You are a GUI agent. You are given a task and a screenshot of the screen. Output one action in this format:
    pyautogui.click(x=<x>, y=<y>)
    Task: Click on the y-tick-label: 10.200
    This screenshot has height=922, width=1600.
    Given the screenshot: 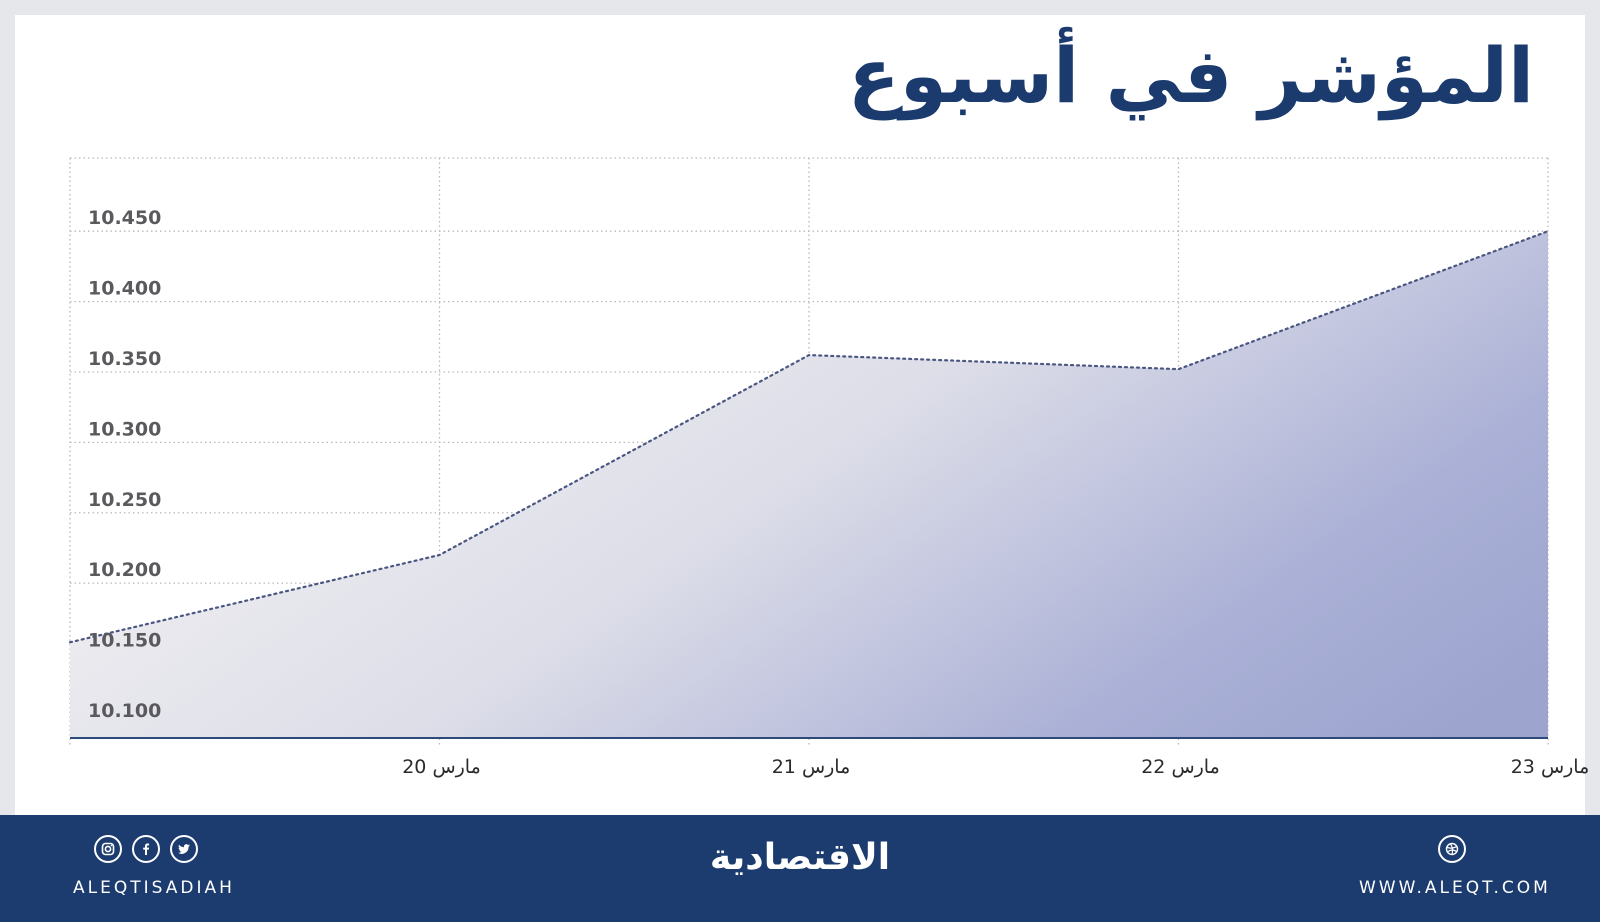 What is the action you would take?
    pyautogui.click(x=124, y=570)
    